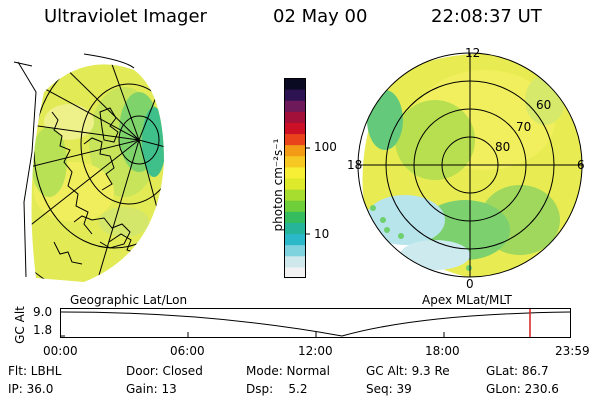 The image size is (600, 400). Describe the element at coordinates (320, 16) in the screenshot. I see `date-label: 02 May 00` at that location.